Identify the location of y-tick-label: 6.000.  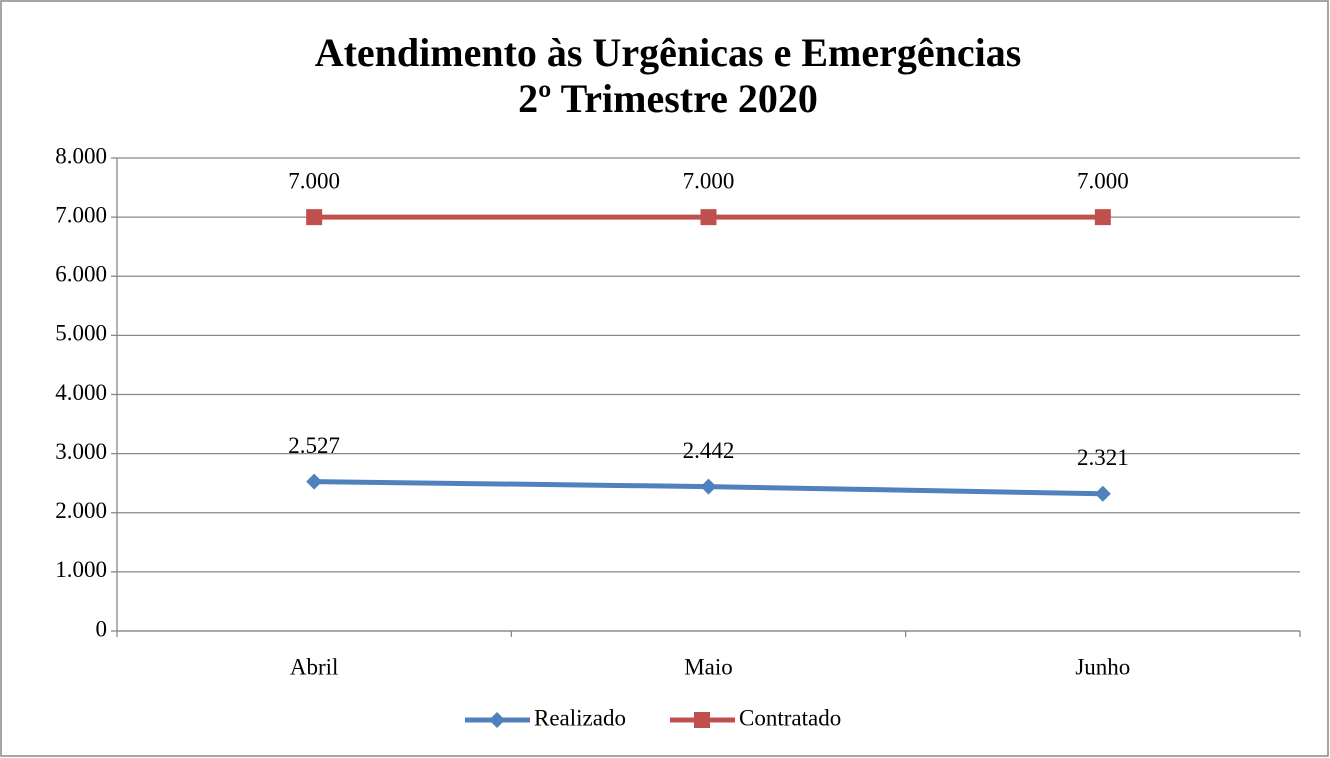
(81, 274).